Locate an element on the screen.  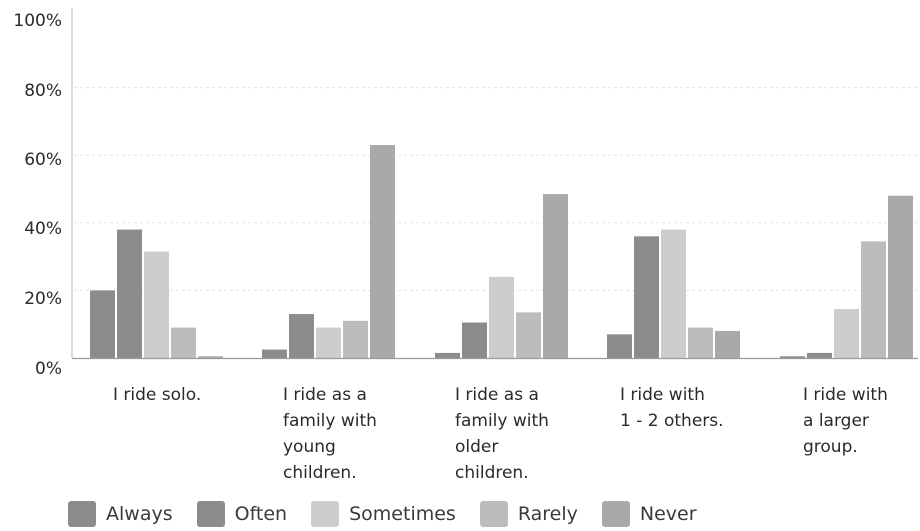
x-category-label: I ride as a family with older children. is located at coordinates (502, 434).